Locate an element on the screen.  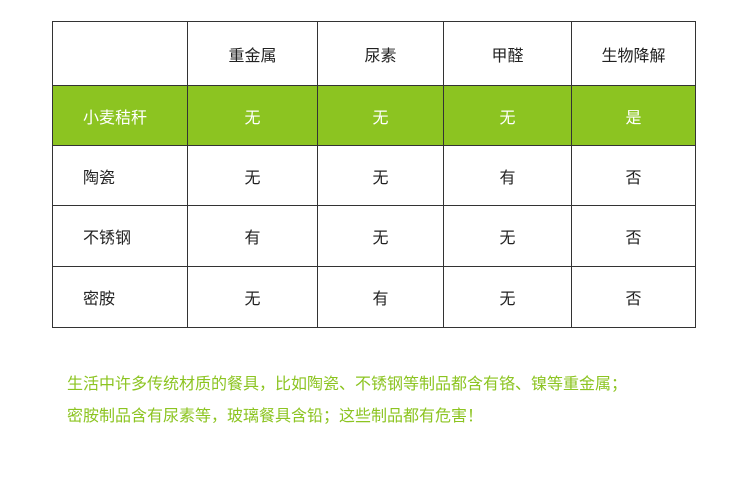
table-row: 不锈钢 有 无 无 否 is located at coordinates (374, 236).